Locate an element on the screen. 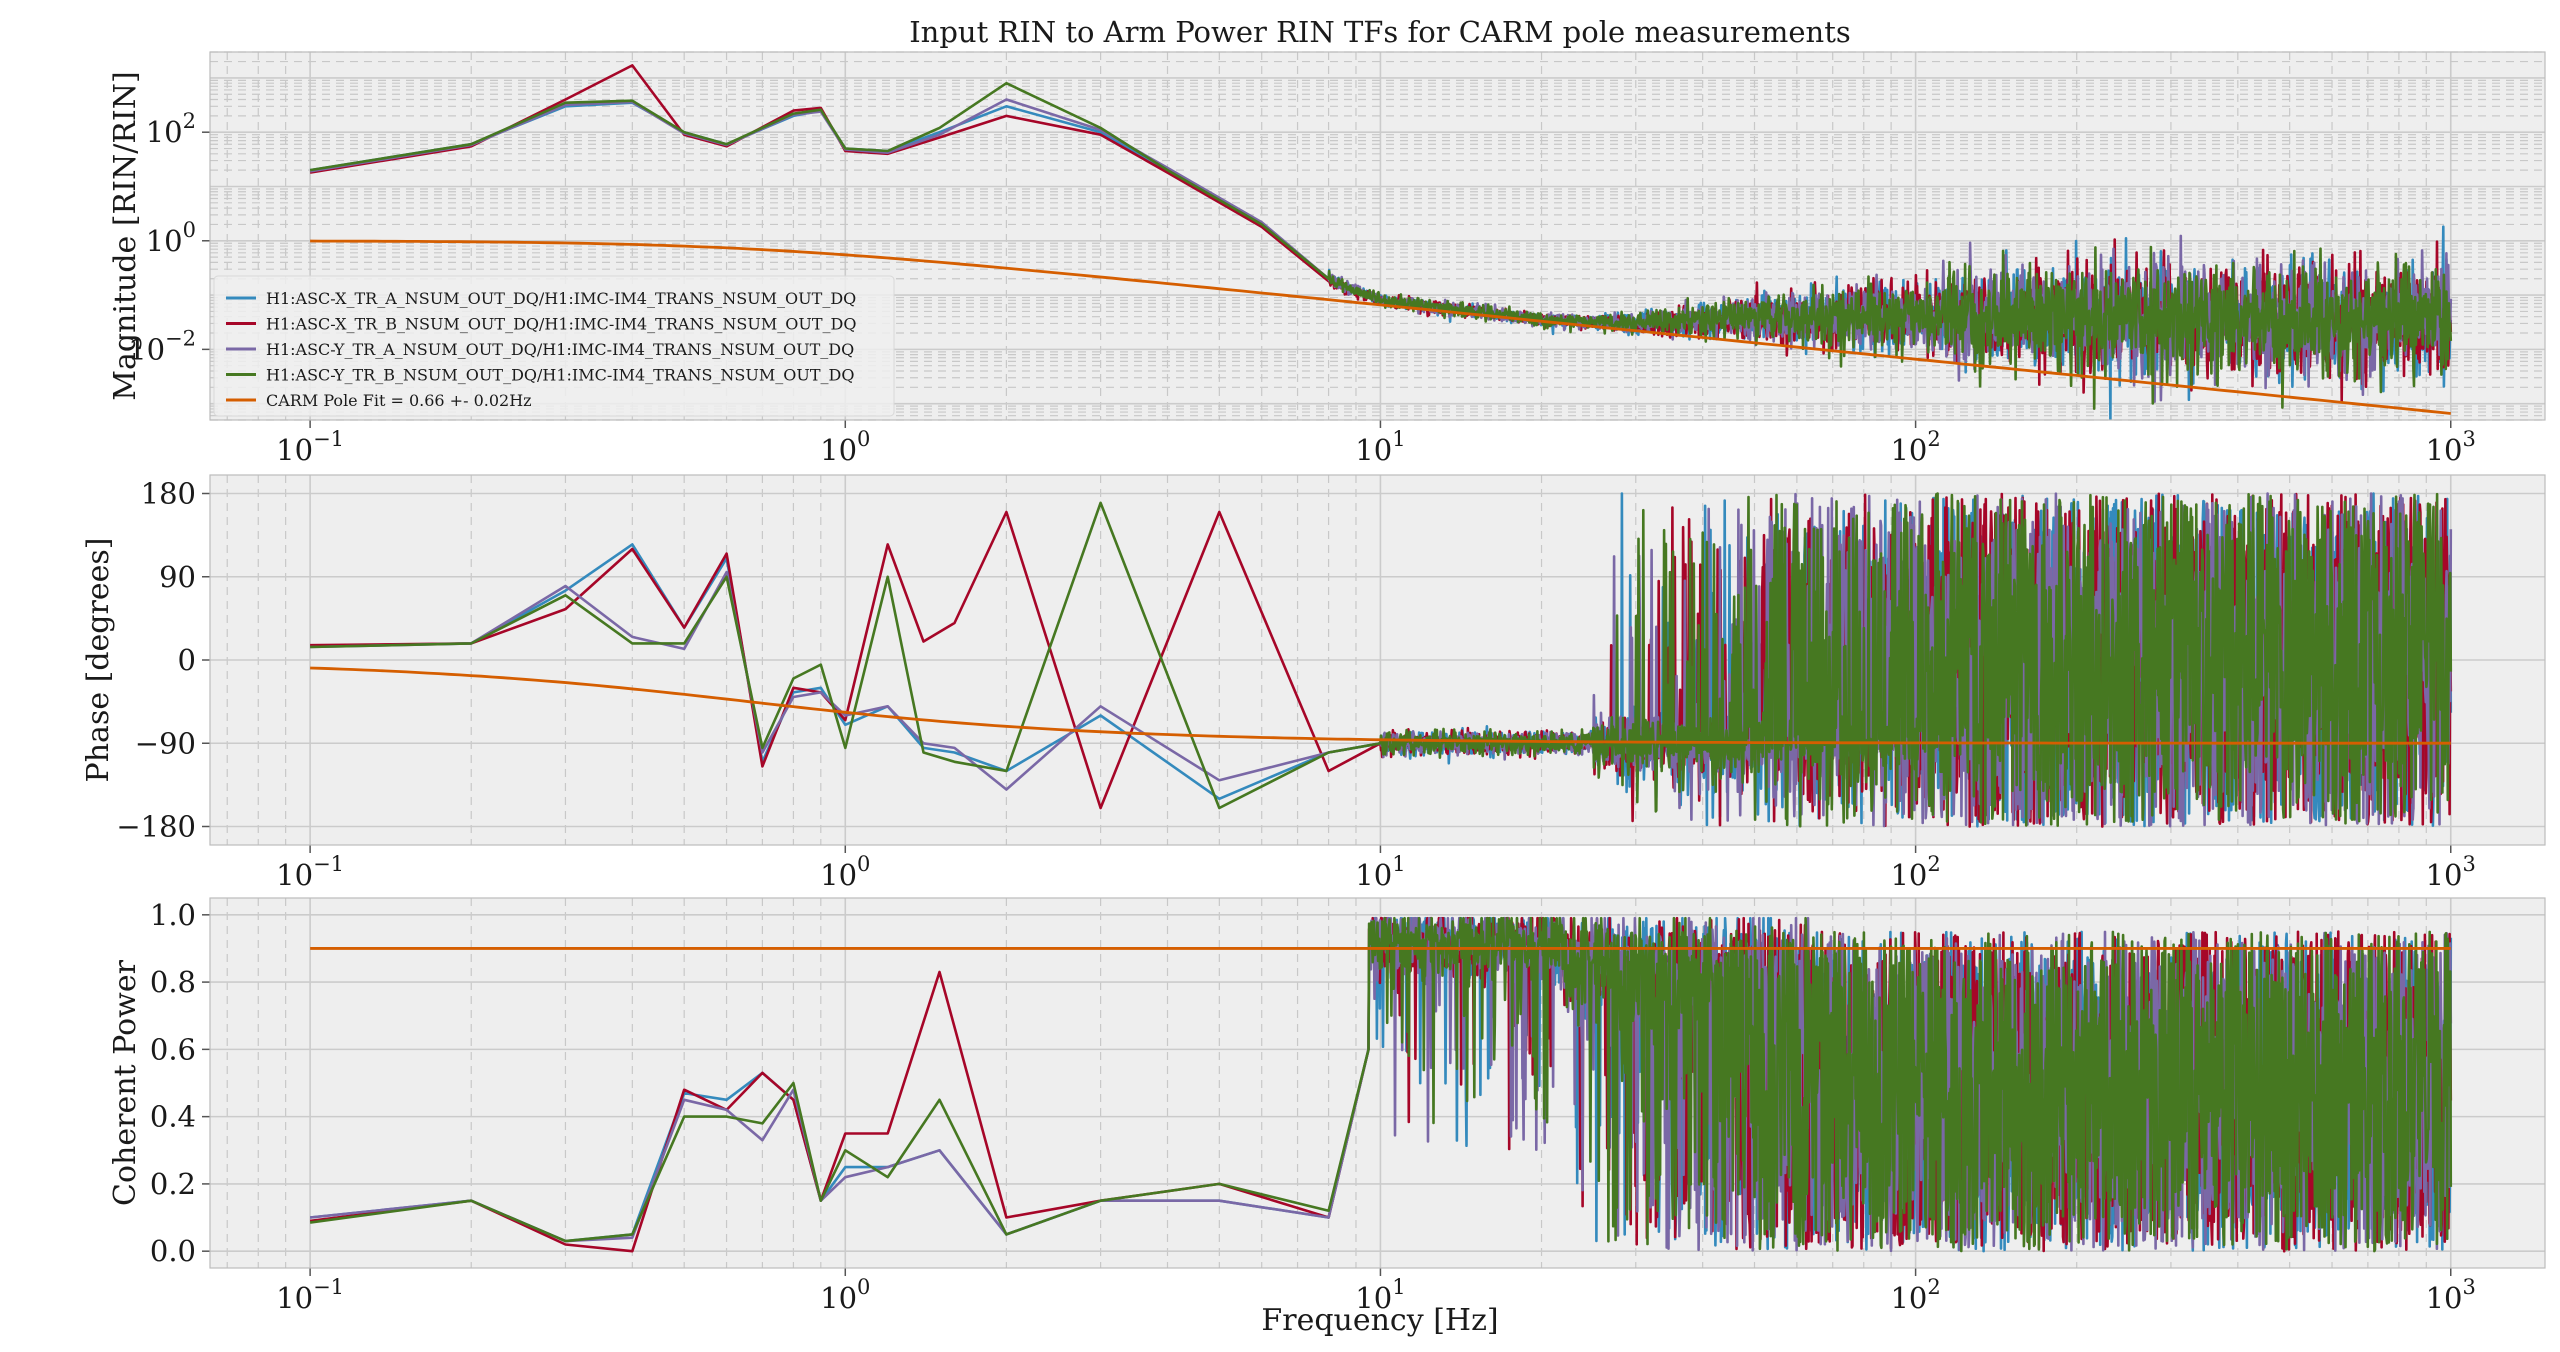 The height and width of the screenshot is (1352, 2560). y-tick-label: 90 is located at coordinates (177, 577).